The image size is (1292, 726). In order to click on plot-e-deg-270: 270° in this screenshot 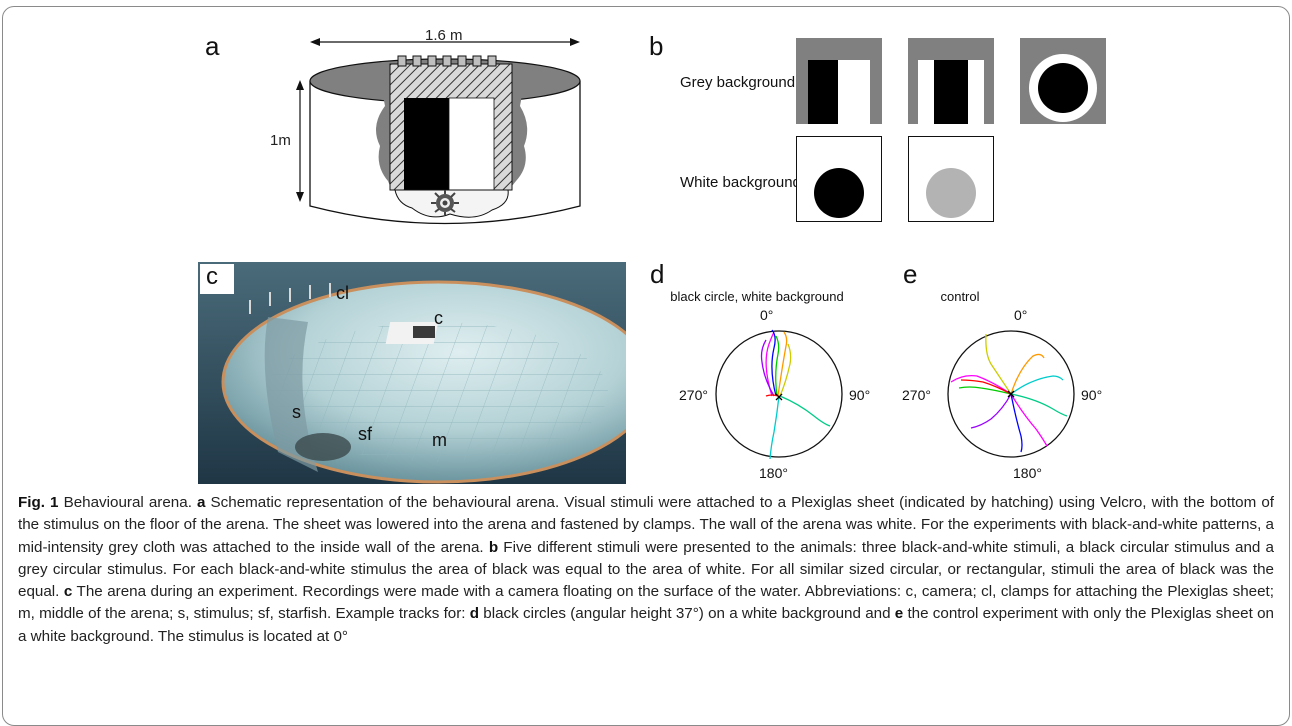, I will do `click(916, 395)`.